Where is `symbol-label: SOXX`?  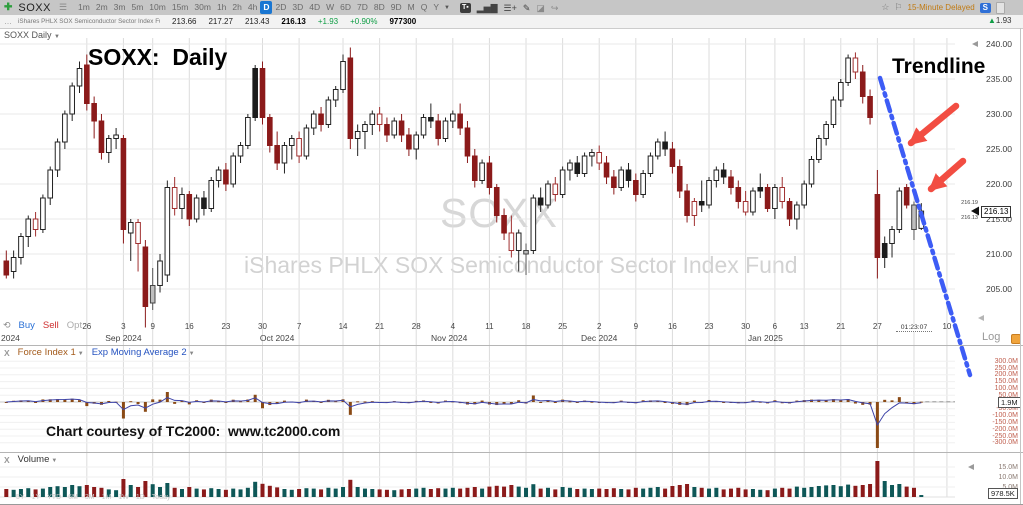 symbol-label: SOXX is located at coordinates (34, 7).